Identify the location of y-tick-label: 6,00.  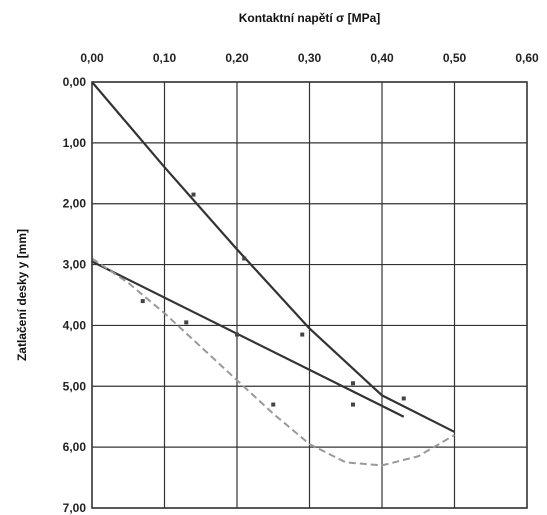
(75, 447).